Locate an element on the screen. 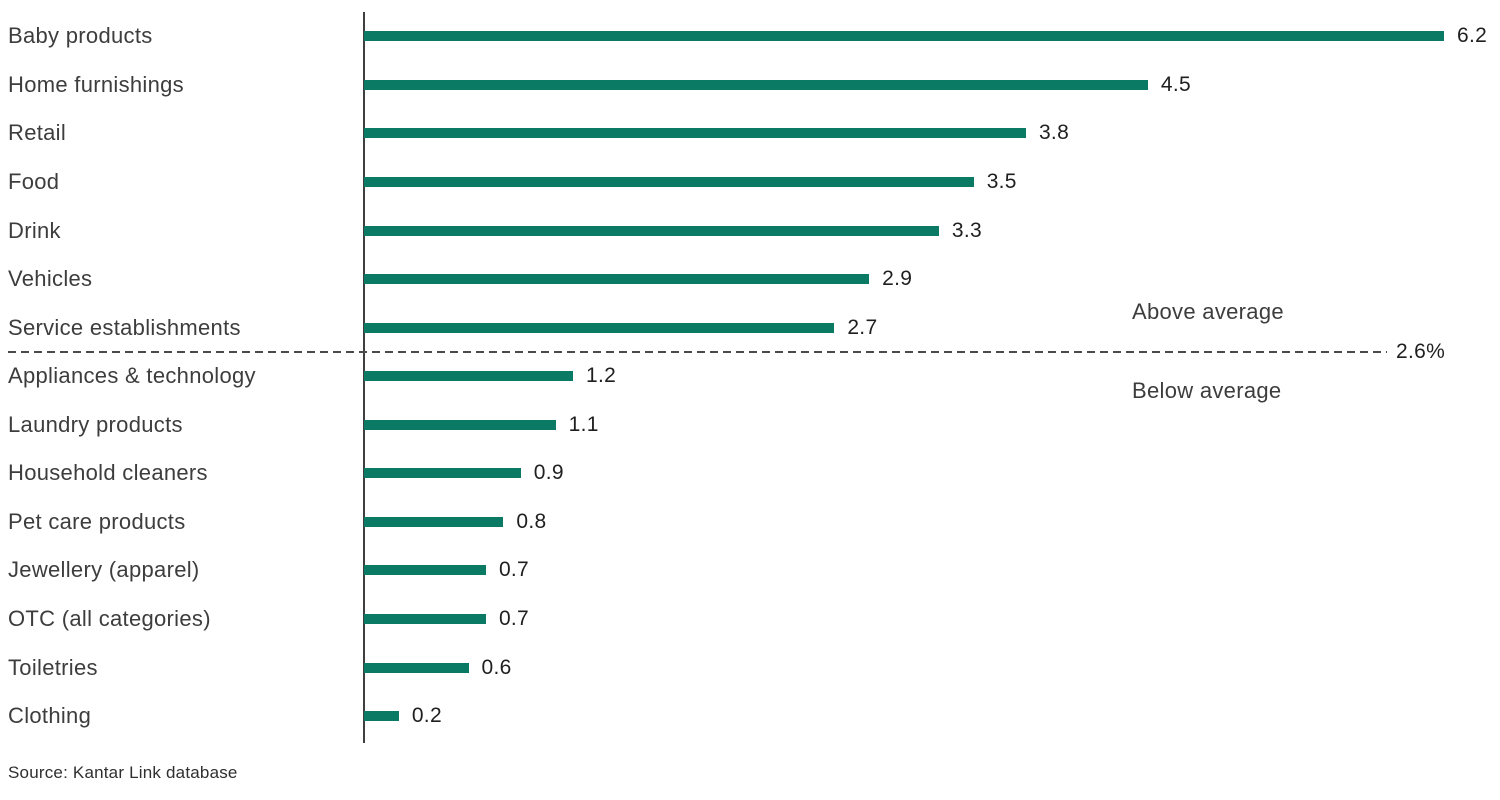  category-label: OTC (all categories) is located at coordinates (109, 619).